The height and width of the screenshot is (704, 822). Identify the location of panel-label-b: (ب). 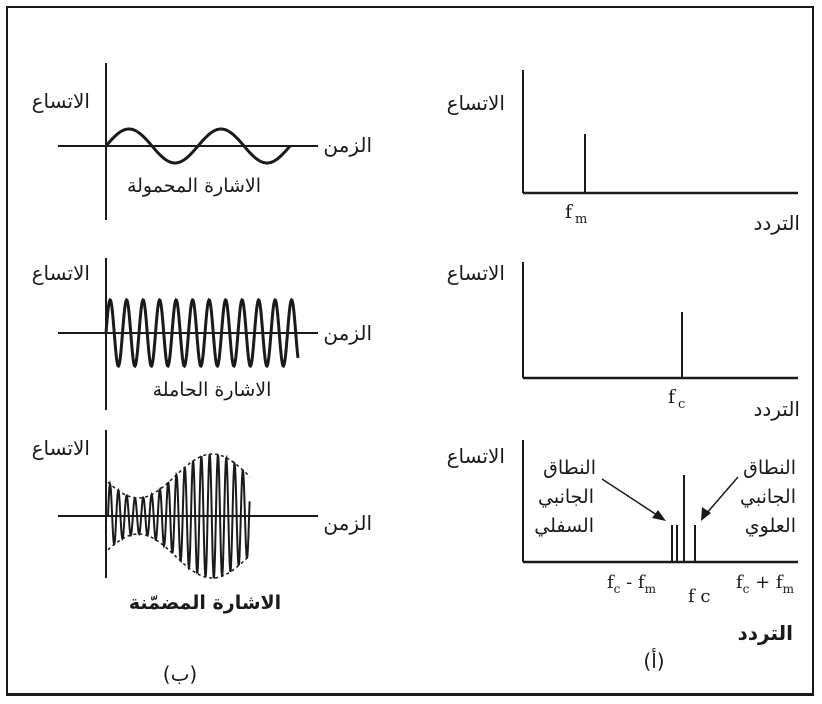
(180, 674).